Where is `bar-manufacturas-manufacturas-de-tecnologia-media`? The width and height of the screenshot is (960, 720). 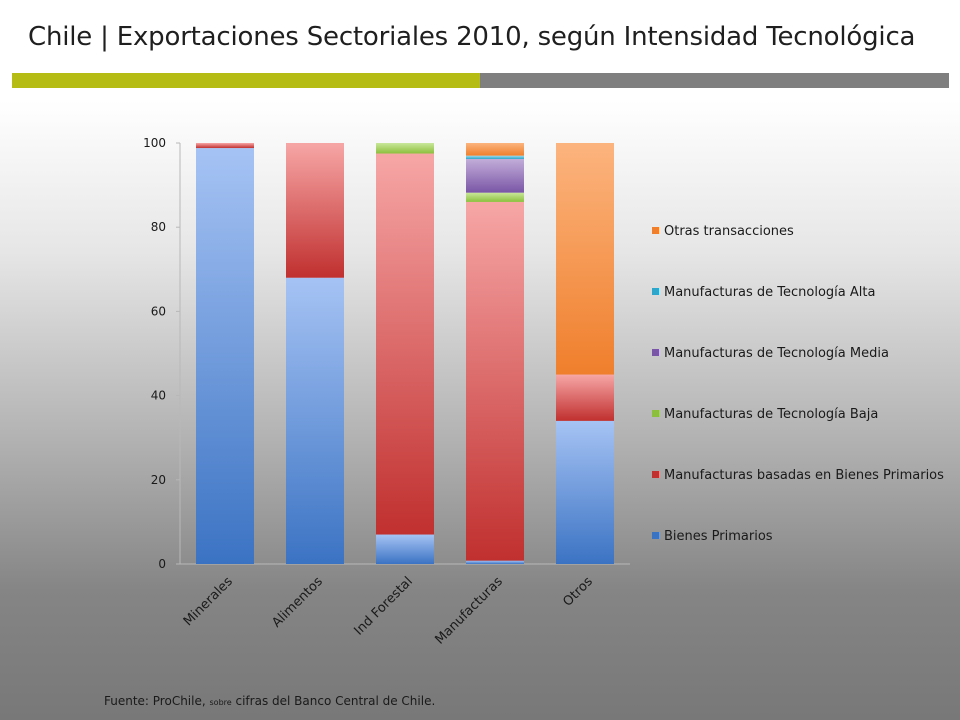 bar-manufacturas-manufacturas-de-tecnologia-media is located at coordinates (495, 175).